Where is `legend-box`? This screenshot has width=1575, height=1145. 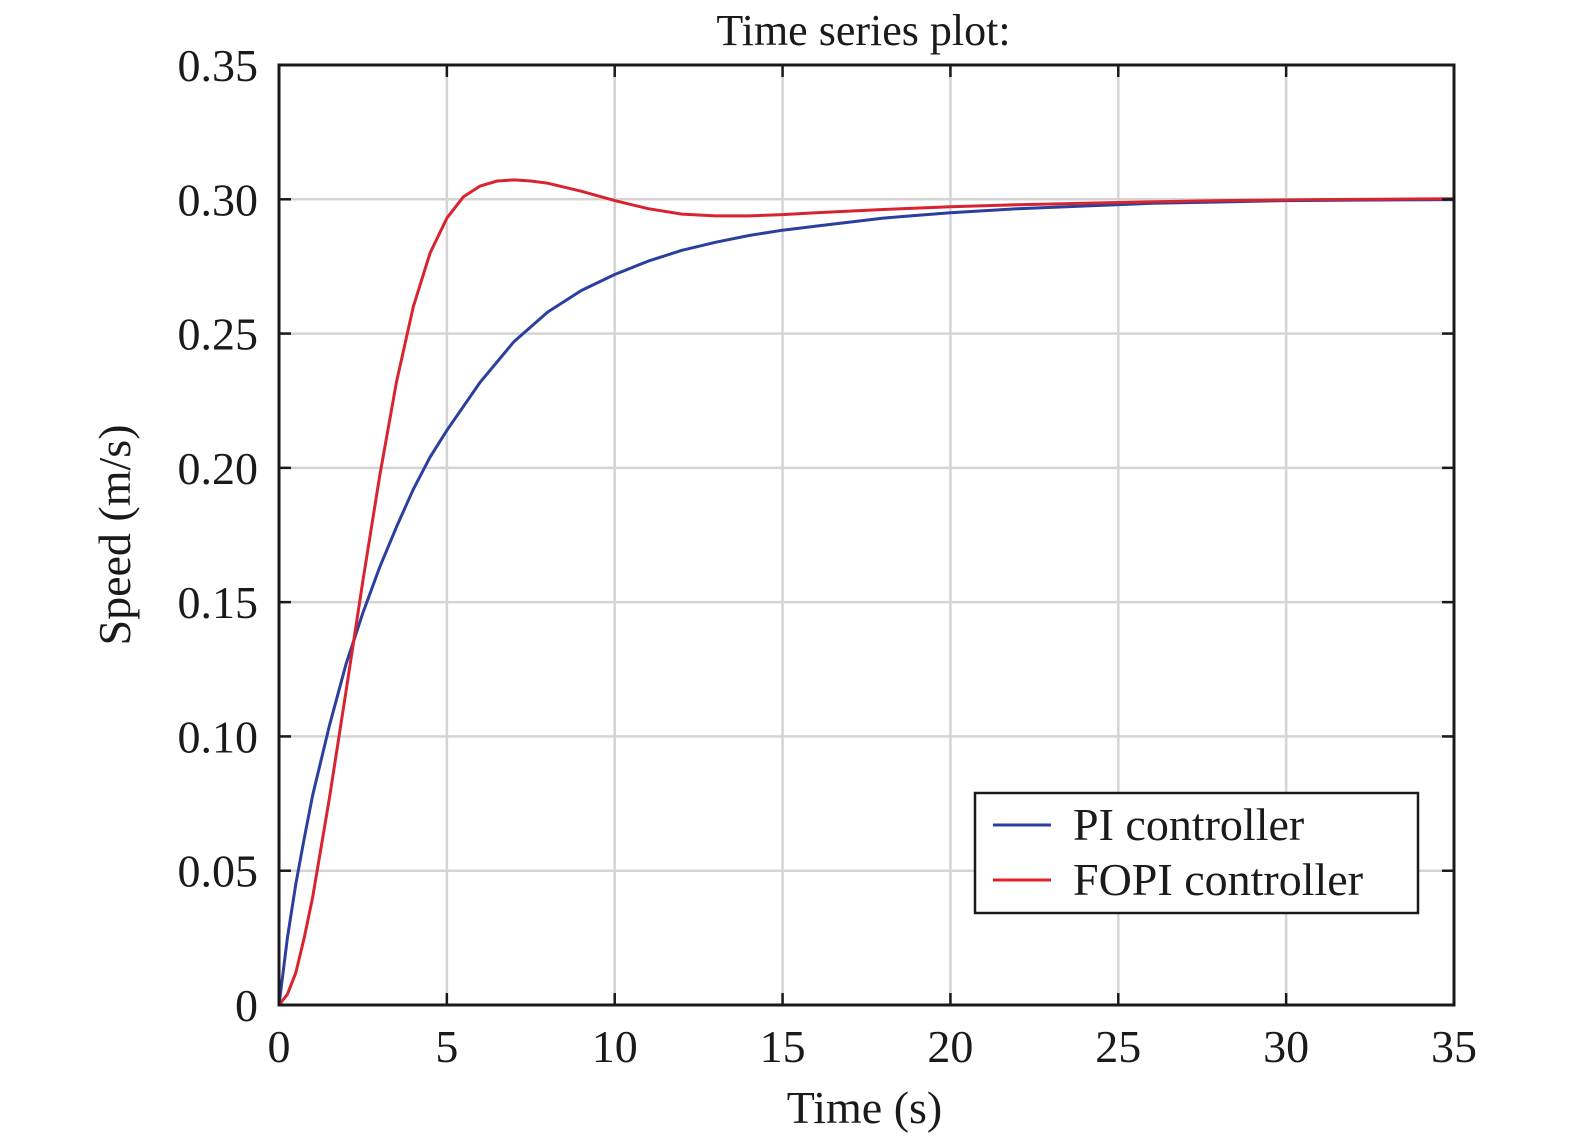
legend-box is located at coordinates (1196, 853).